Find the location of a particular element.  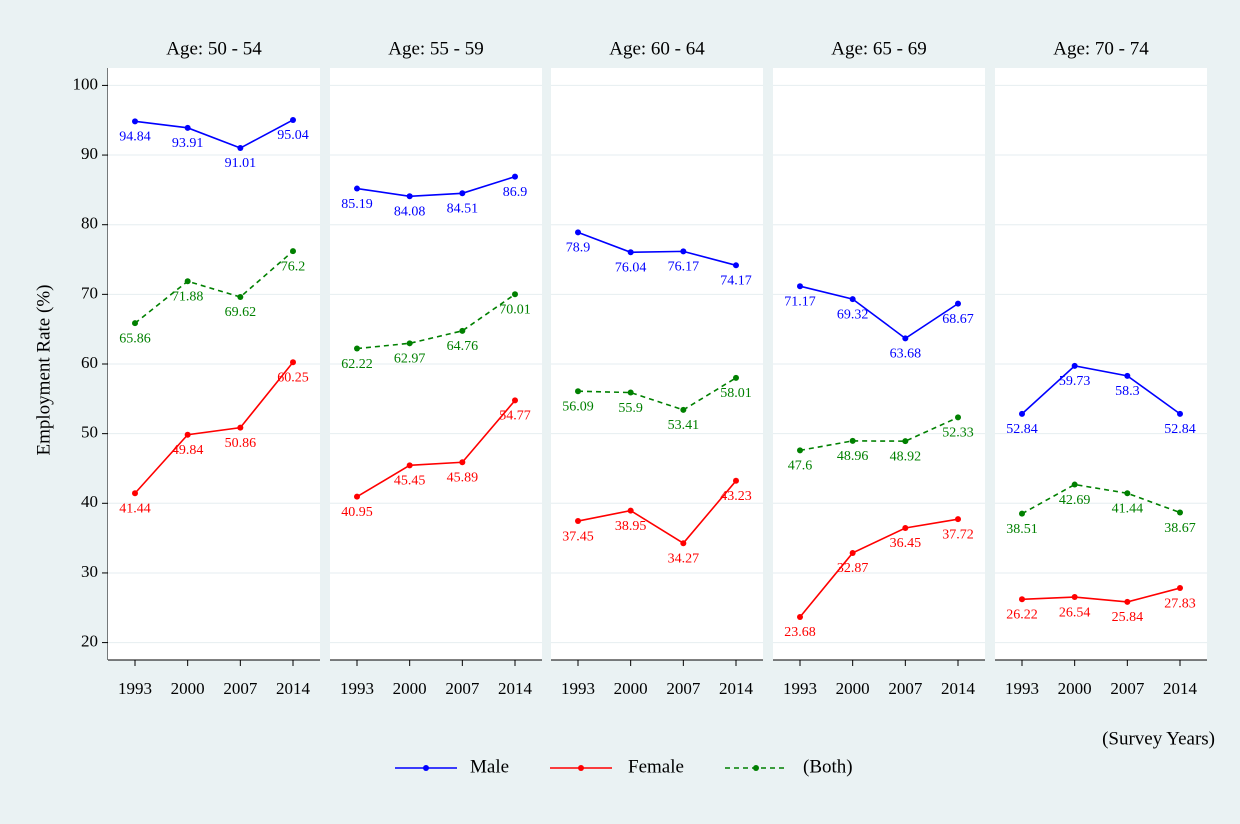

data-label: 38.51 is located at coordinates (1022, 529).